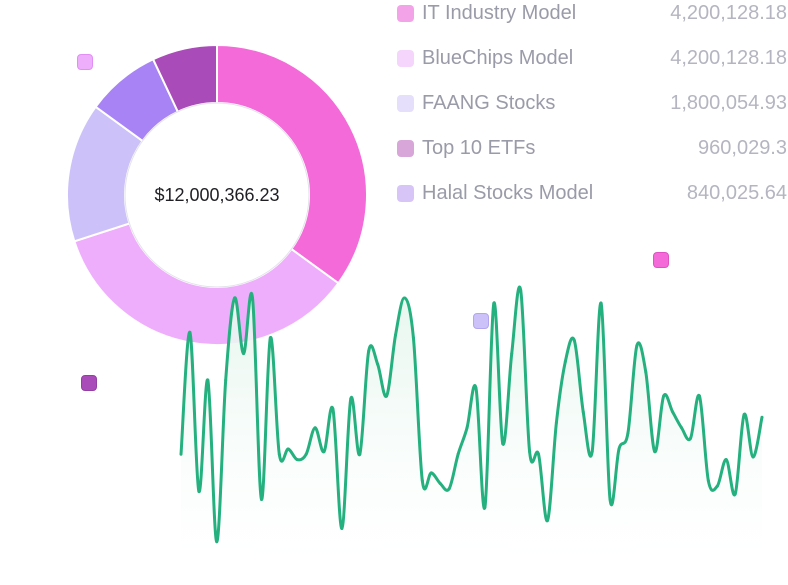  I want to click on marker-purple, so click(89, 383).